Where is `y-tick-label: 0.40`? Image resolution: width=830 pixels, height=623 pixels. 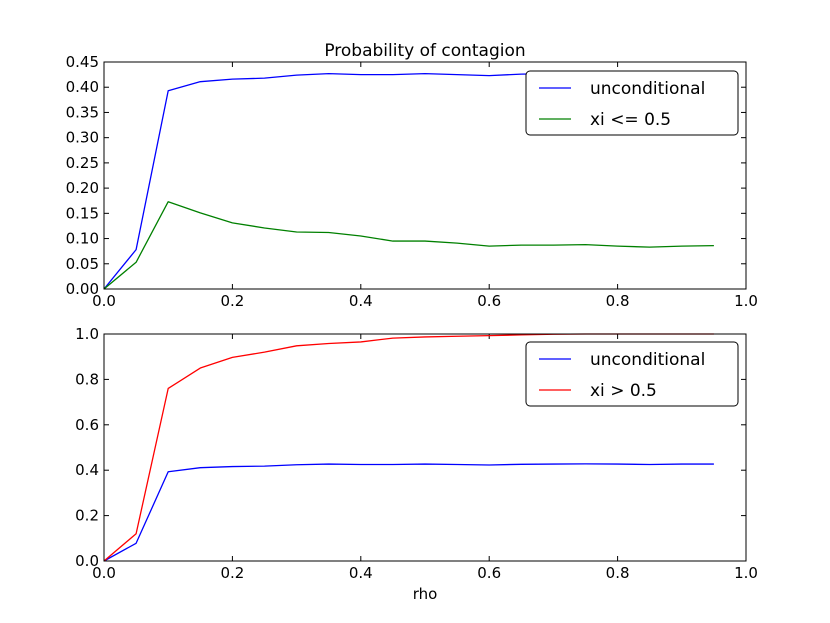
y-tick-label: 0.40 is located at coordinates (82, 87).